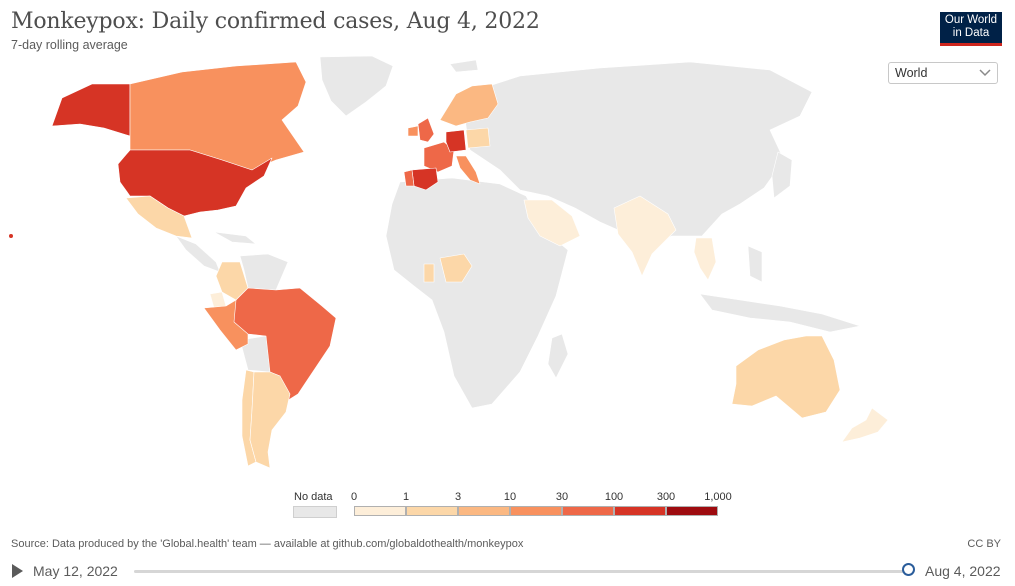 This screenshot has width=1015, height=586. I want to click on legend-no-data-label: No data, so click(313, 497).